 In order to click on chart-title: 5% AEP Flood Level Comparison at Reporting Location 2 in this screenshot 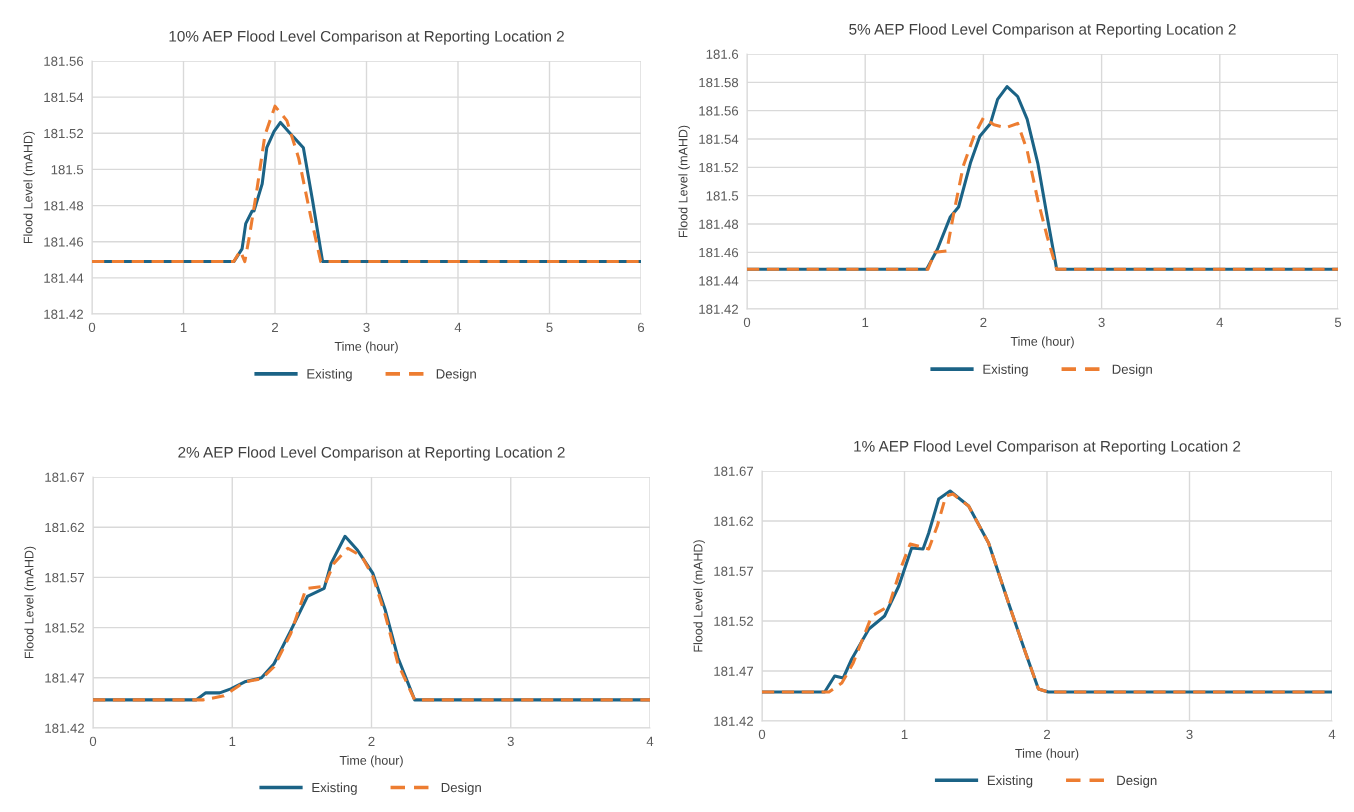, I will do `click(1042, 30)`.